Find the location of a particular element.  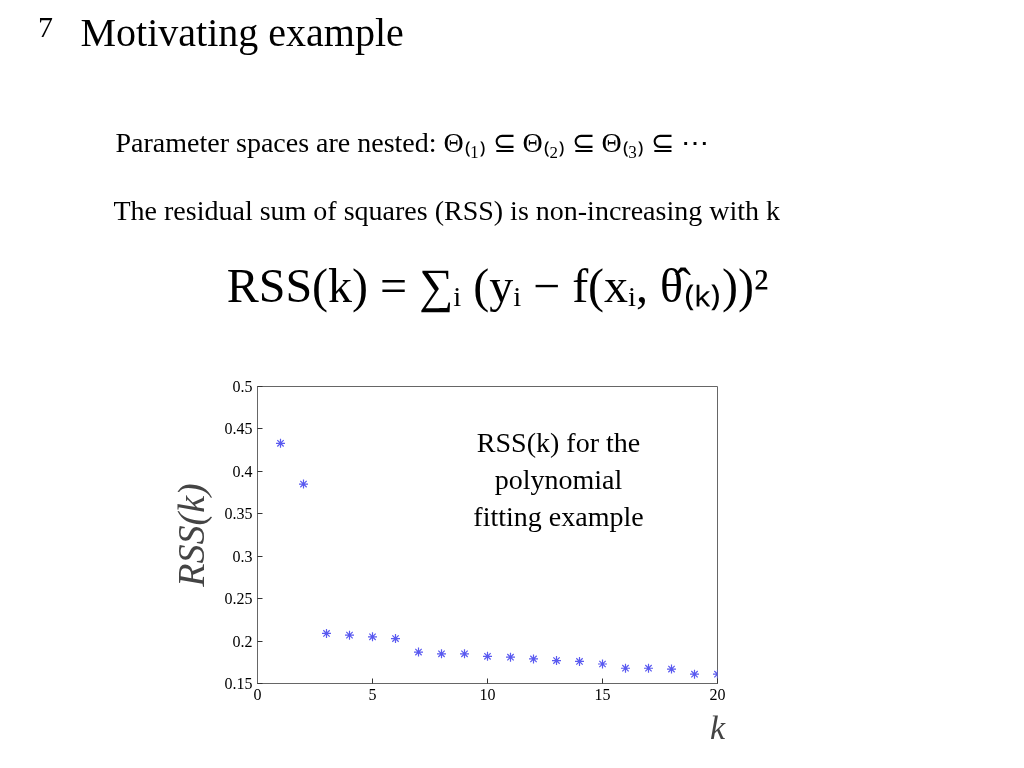

text: Parameter spaces are nested: Θ₍₁₎ ⊆ Θ₍₂₎ ⊆ Θ₍₃₎ ⊆ ⋯ is located at coordinates (412, 142).